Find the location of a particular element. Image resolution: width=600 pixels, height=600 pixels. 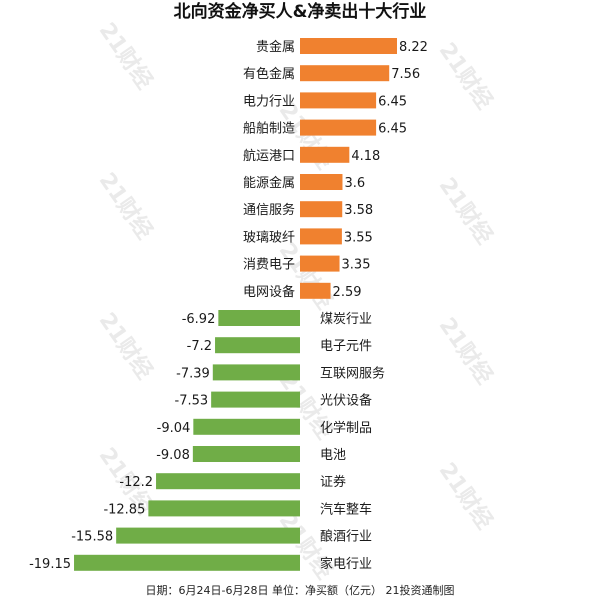

category-label: 航运港口 is located at coordinates (269, 156).